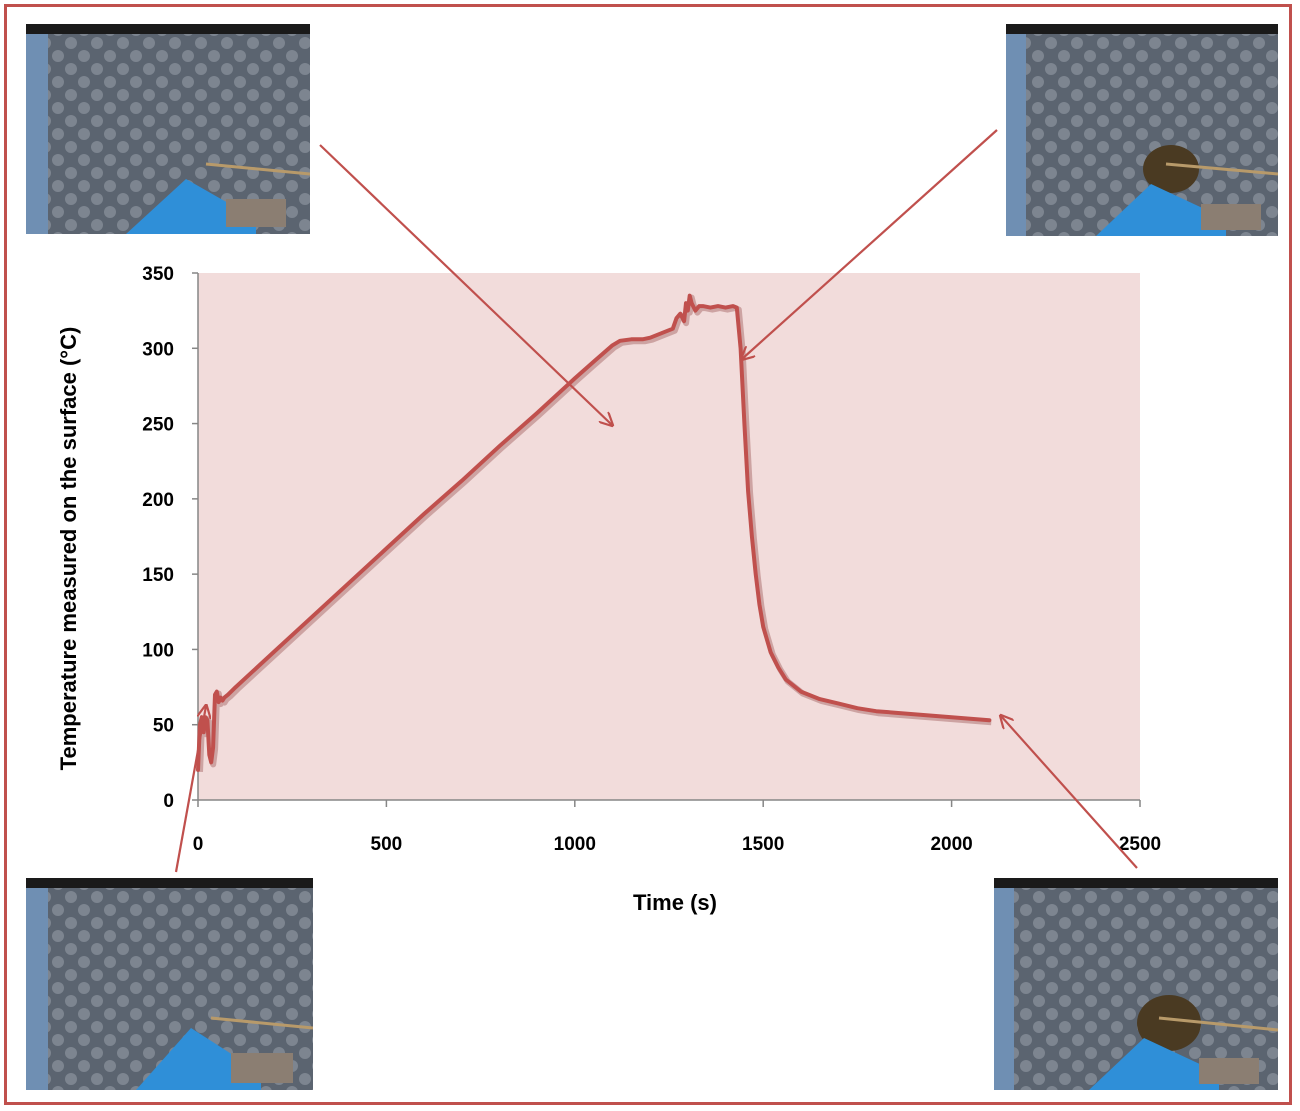 The height and width of the screenshot is (1111, 1300). I want to click on photo-bottom-right-image, so click(1136, 984).